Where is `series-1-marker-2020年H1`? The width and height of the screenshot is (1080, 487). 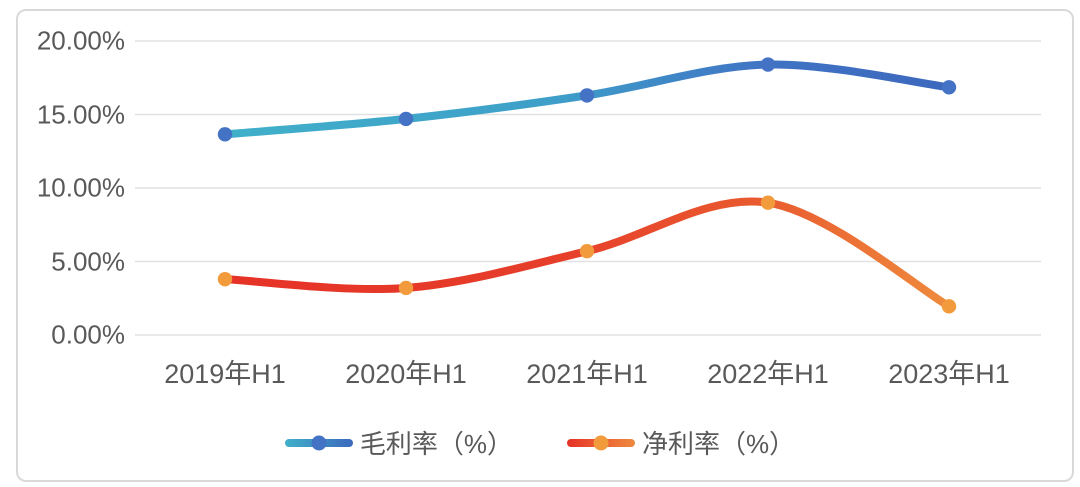
series-1-marker-2020年H1 is located at coordinates (406, 288).